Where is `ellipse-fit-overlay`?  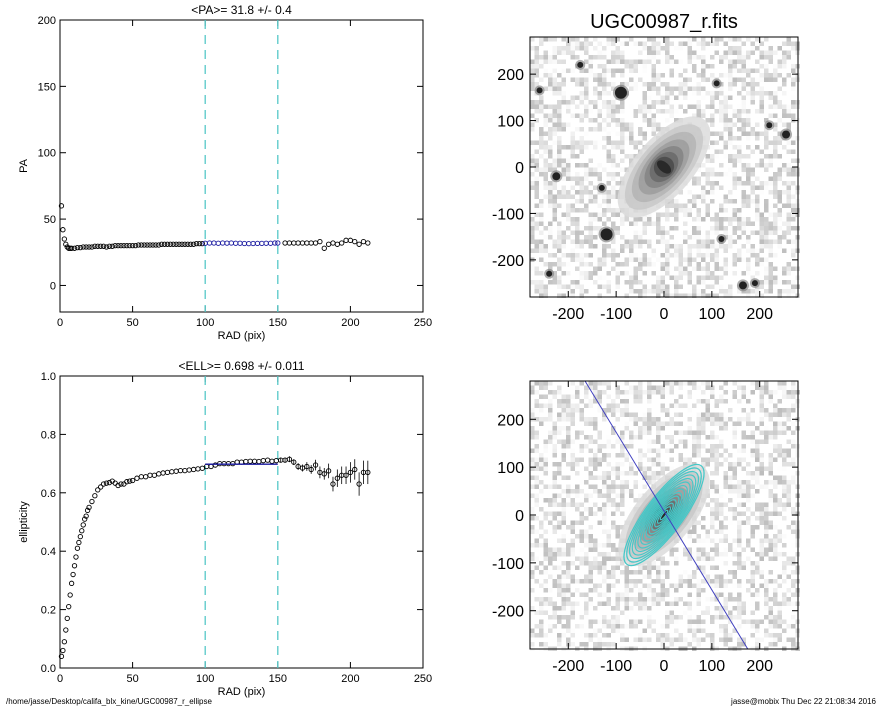
ellipse-fit-overlay is located at coordinates (664, 515).